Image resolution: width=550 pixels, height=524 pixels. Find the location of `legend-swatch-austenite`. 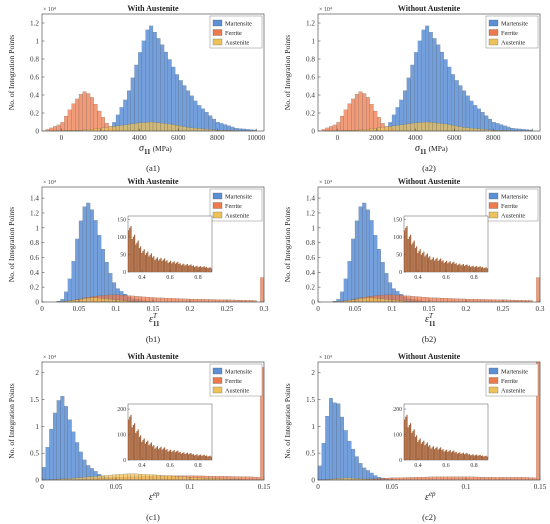

legend-swatch-austenite is located at coordinates (493, 42).